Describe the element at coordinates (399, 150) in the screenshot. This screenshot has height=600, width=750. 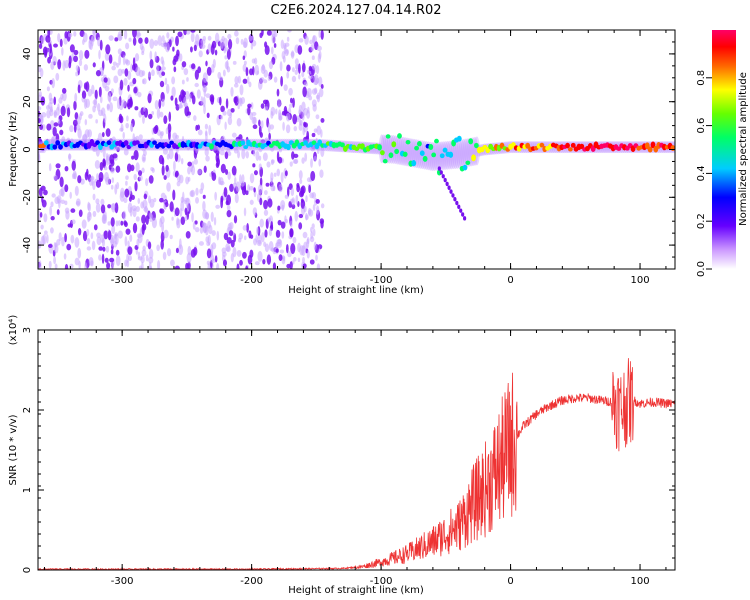
I see `spectrogram-ridge-halo` at that location.